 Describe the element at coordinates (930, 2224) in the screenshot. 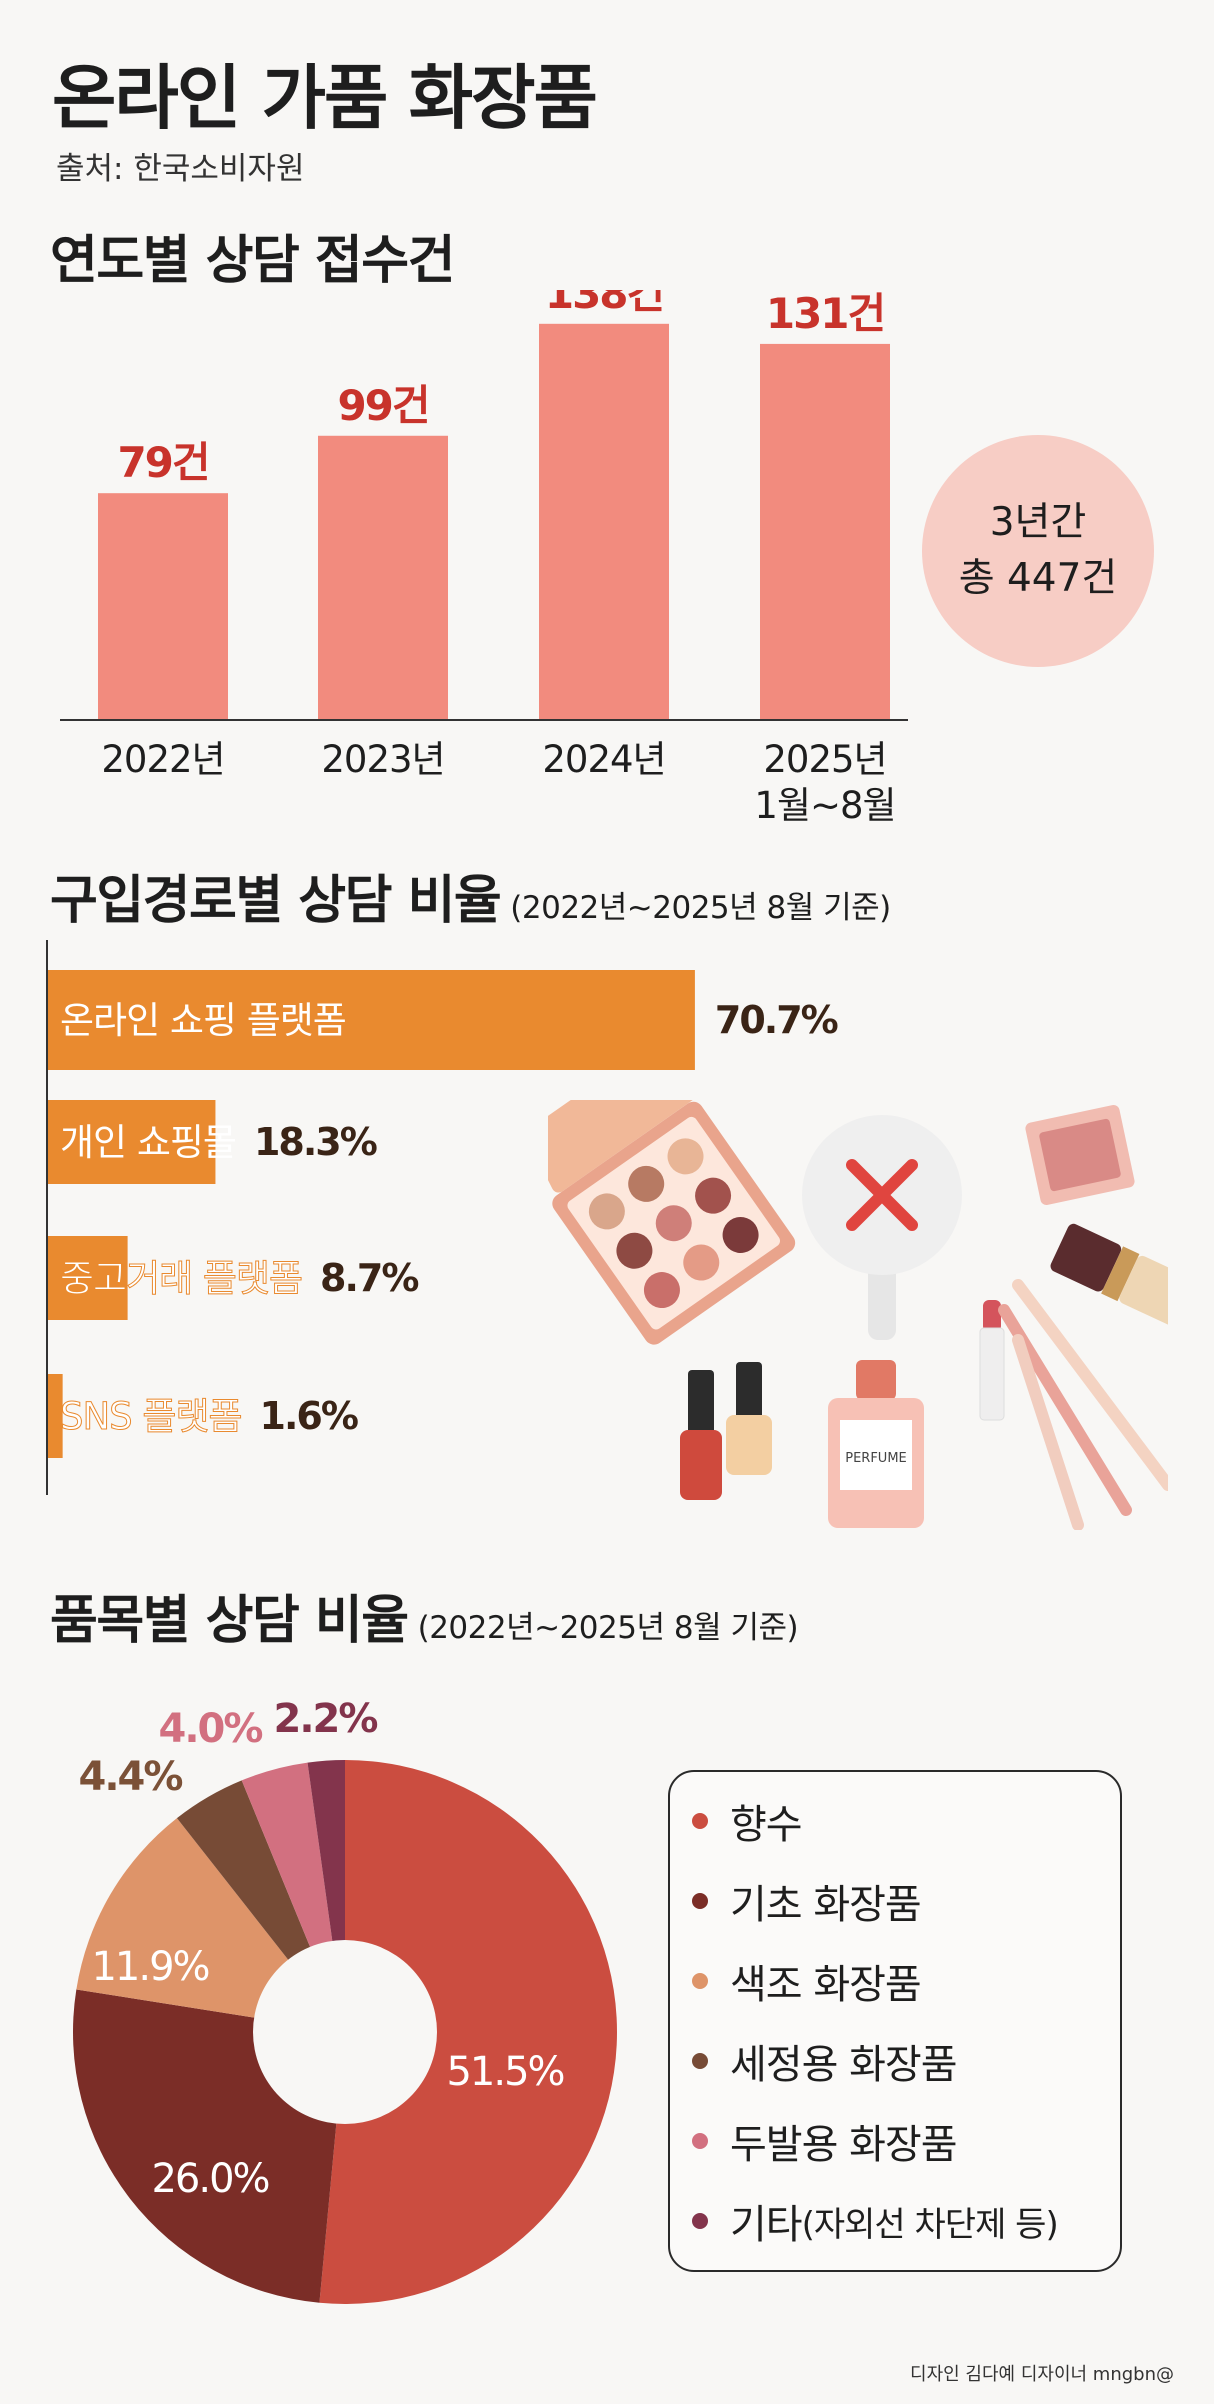

I see `legend-note: (자외선 차단제 등)` at that location.